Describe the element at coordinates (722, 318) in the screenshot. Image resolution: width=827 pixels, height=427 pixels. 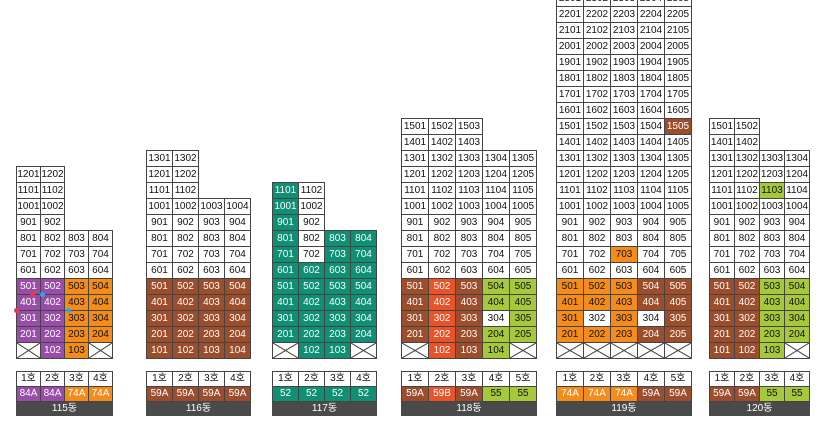
I see `unit-cell: 301` at that location.